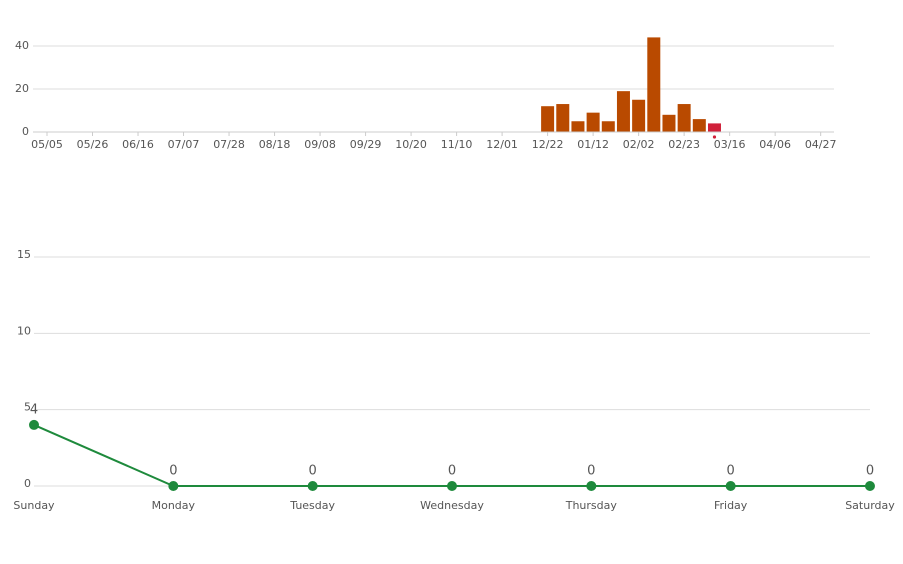  Describe the element at coordinates (34, 409) in the screenshot. I see `data-label: 4` at that location.